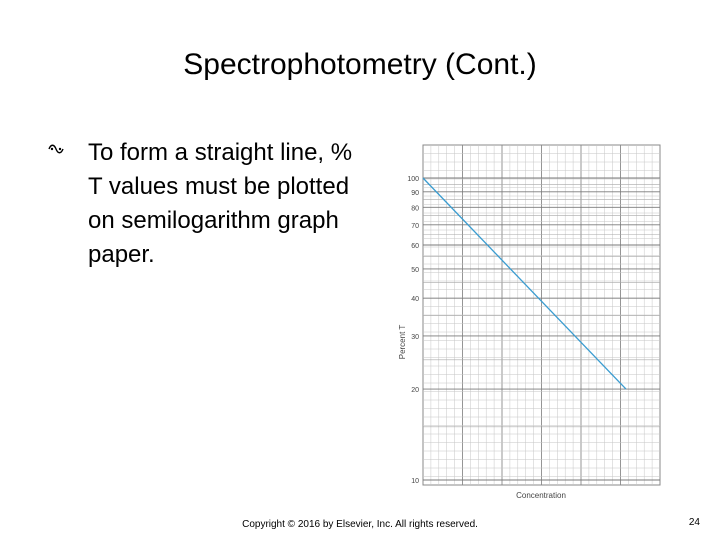 The width and height of the screenshot is (720, 540). What do you see at coordinates (415, 226) in the screenshot?
I see `y-tick-label: 70` at bounding box center [415, 226].